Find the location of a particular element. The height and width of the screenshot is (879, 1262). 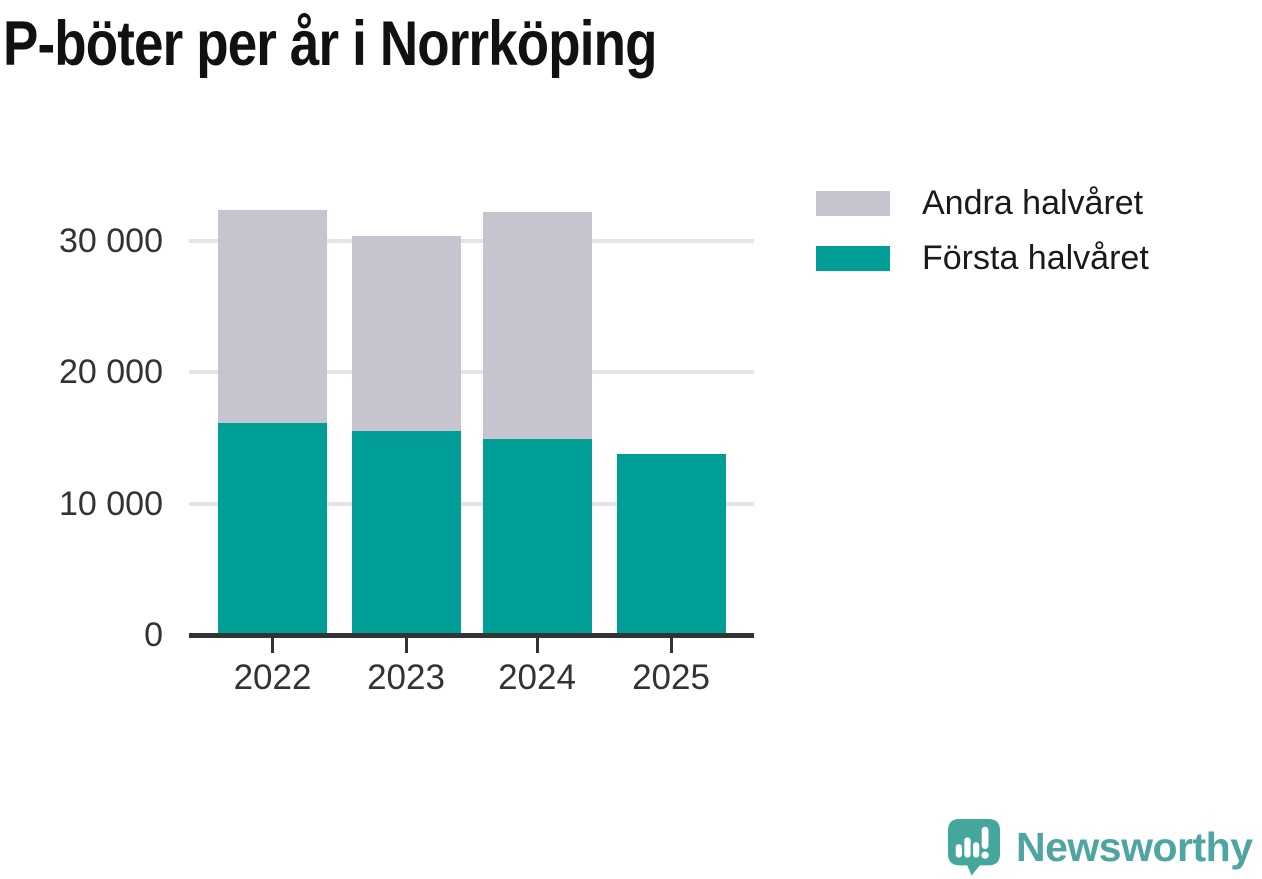

y-tick-label-20000: 20 000 is located at coordinates (111, 372).